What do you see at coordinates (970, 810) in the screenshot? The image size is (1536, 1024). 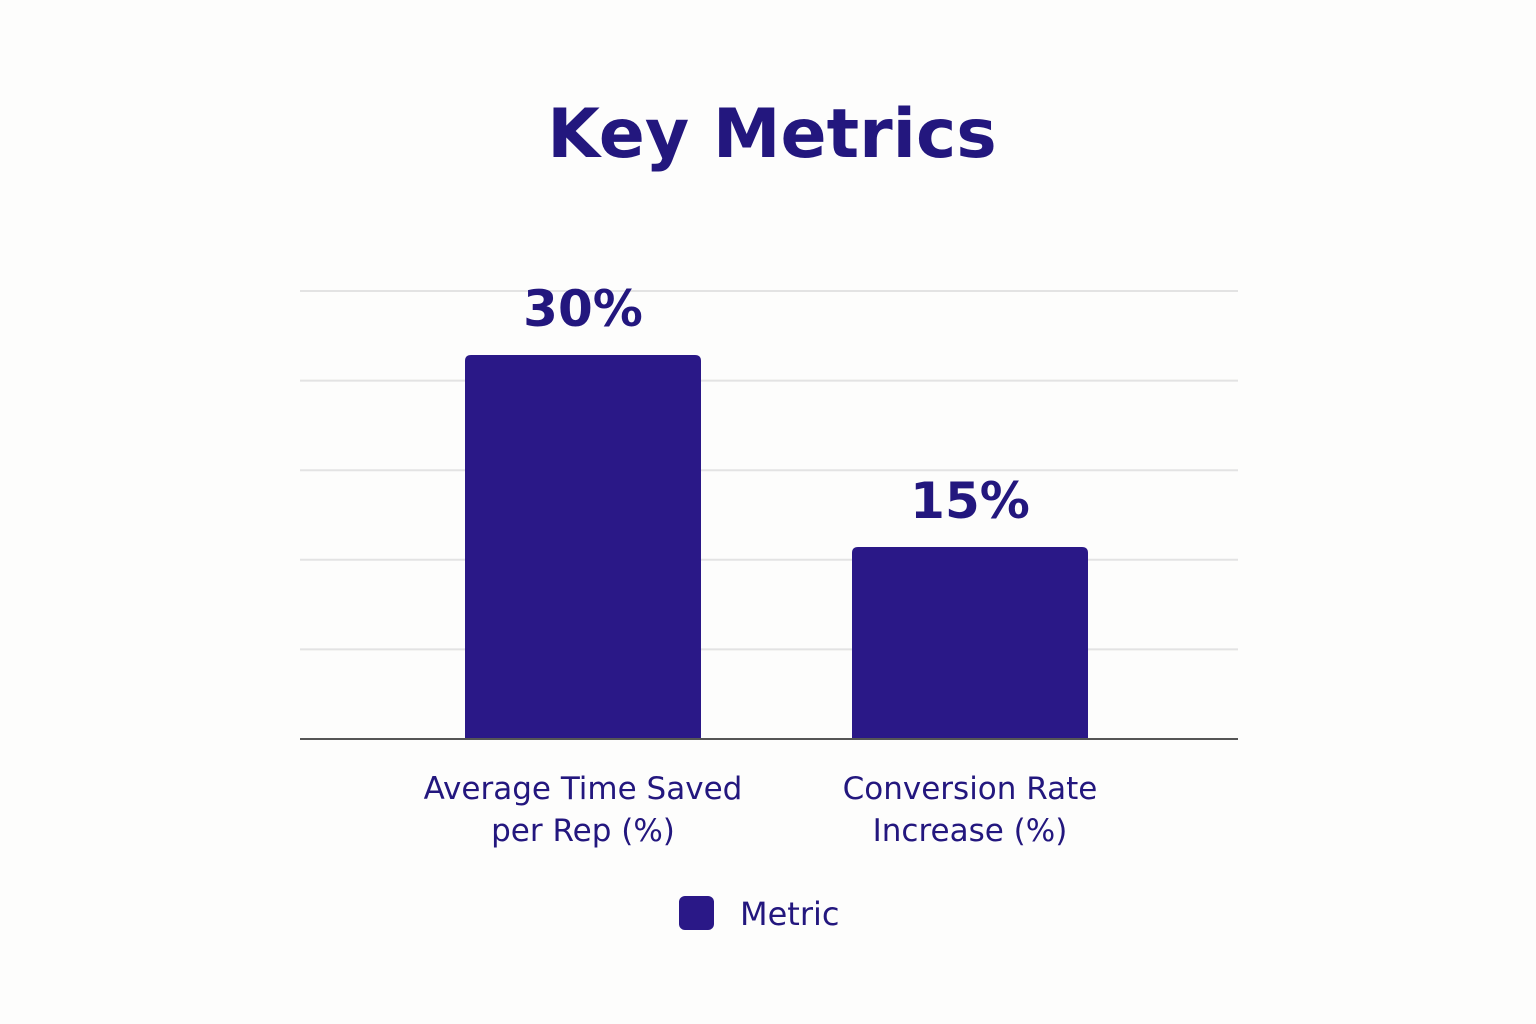 I see `x-tick-label: Conversion Rate Increase (%)` at bounding box center [970, 810].